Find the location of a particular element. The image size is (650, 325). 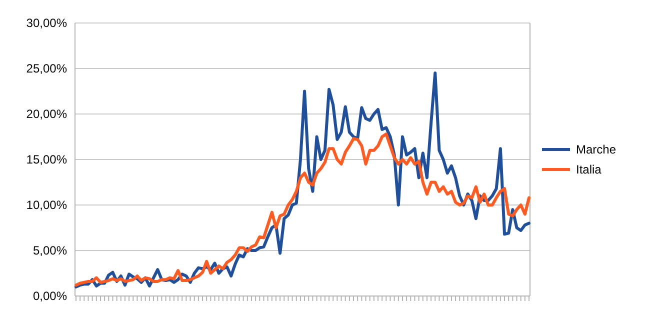

y-tick-label: 15,00% is located at coordinates (47, 159).